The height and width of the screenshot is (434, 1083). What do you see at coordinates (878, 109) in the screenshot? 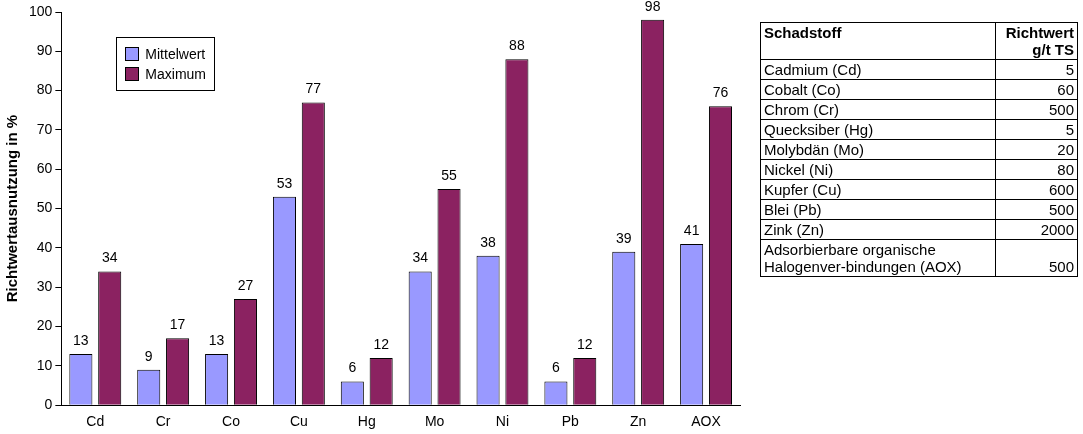
I see `category-label: Chrom (Cr)` at bounding box center [878, 109].